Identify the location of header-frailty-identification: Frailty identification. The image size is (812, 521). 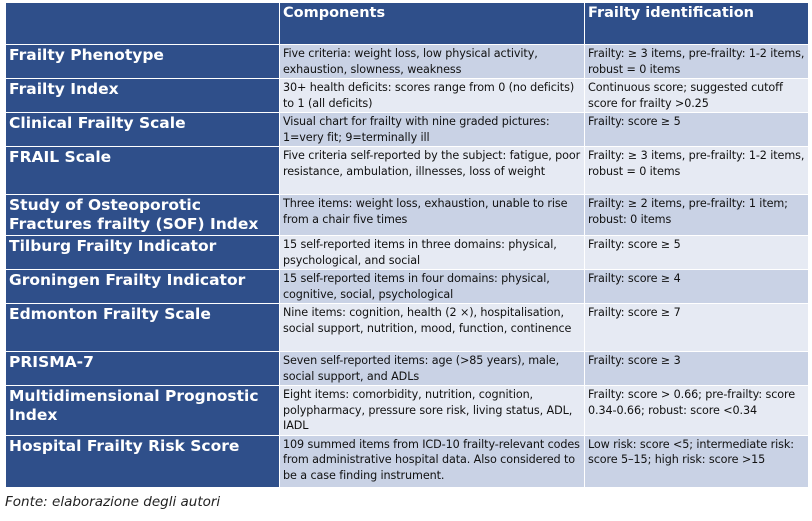
(696, 23).